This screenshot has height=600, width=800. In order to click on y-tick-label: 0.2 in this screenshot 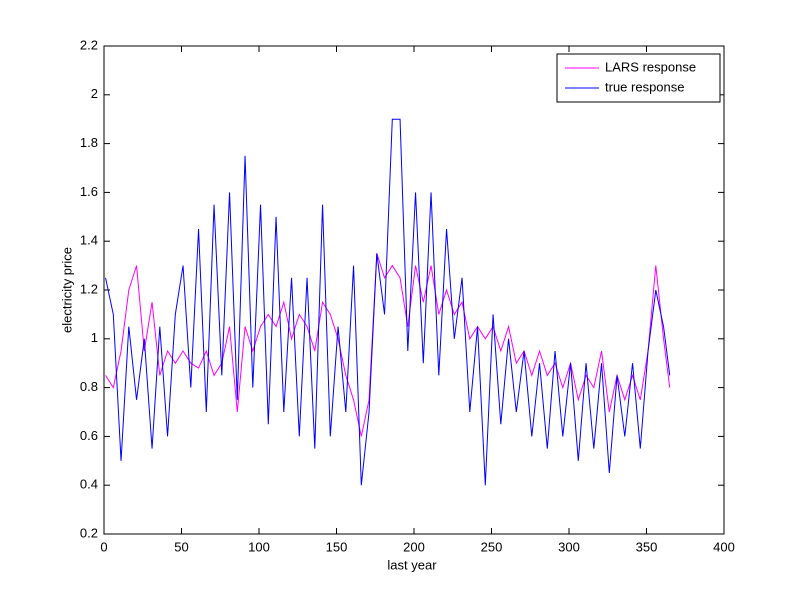, I will do `click(89, 532)`.